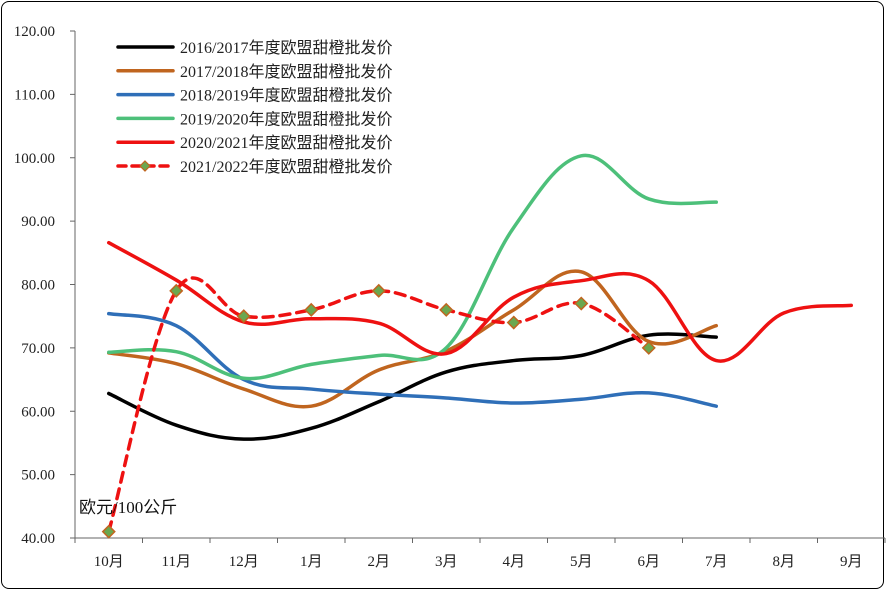 The height and width of the screenshot is (592, 887). Describe the element at coordinates (244, 562) in the screenshot. I see `x-tick-label: 12月` at that location.